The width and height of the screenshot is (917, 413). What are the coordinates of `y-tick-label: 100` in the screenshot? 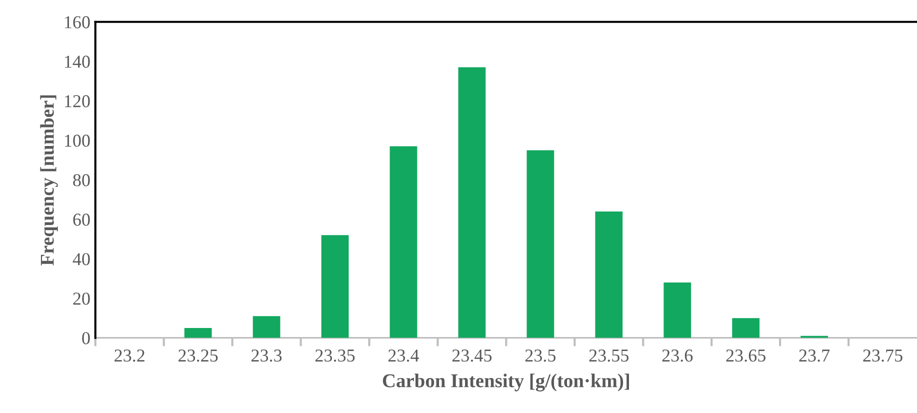 It's located at (77, 140).